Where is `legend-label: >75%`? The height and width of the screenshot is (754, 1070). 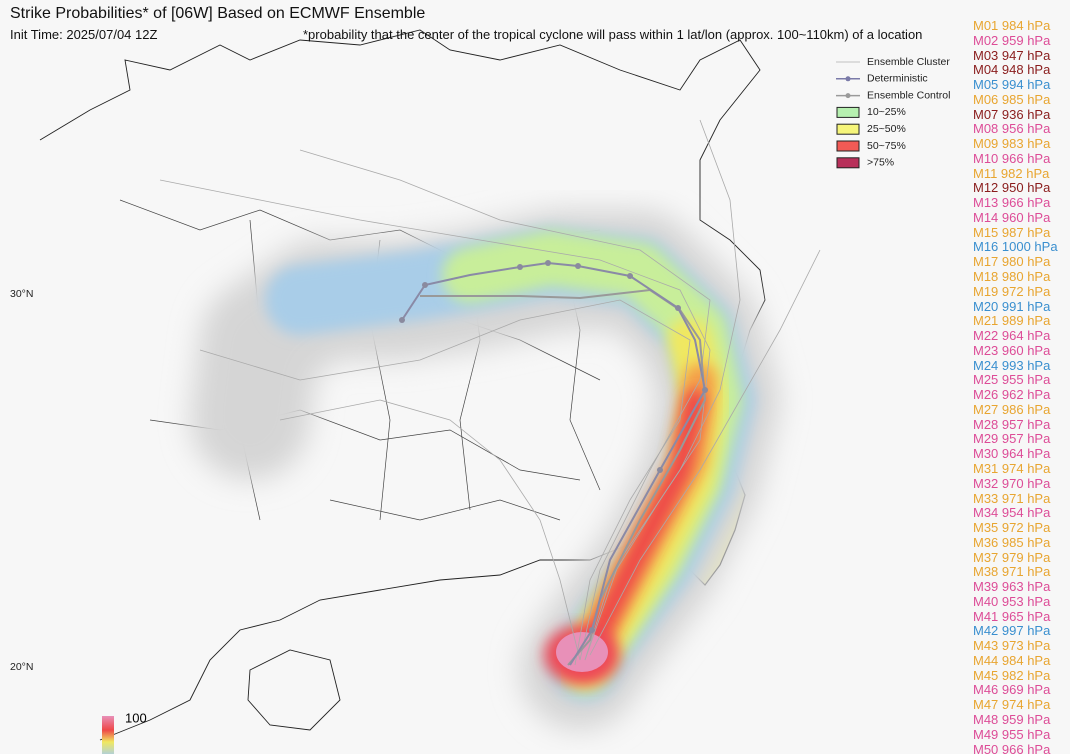 legend-label: >75% is located at coordinates (880, 163).